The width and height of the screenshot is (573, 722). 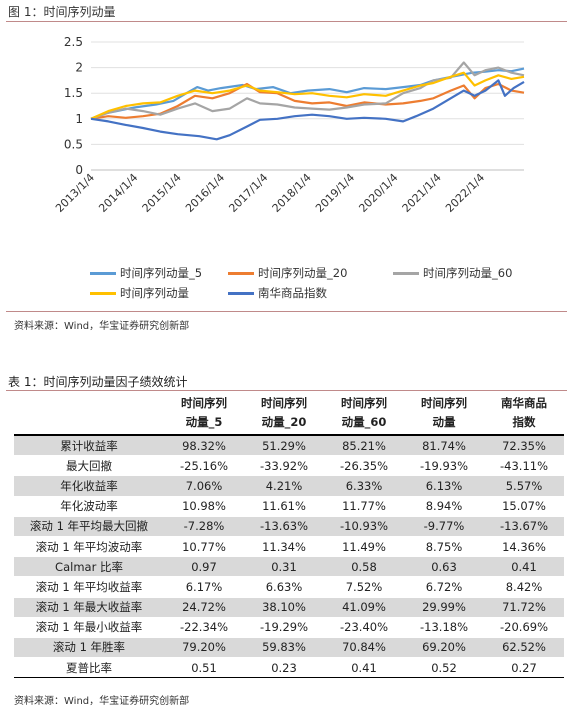 I want to click on legend-item: 时间序列动量_5, so click(x=146, y=273).